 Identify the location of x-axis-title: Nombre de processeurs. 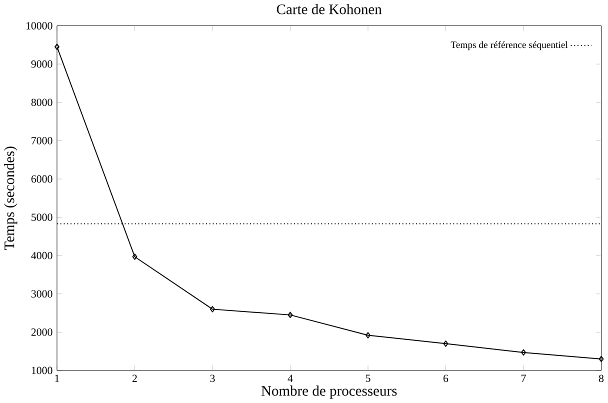
(329, 392).